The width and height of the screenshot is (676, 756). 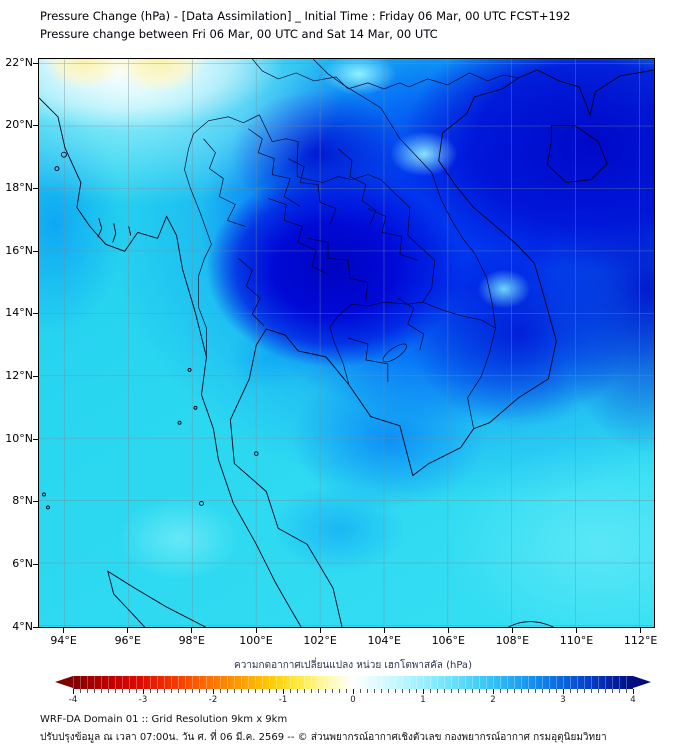 I want to click on lon-tick-label: 98°E, so click(x=192, y=640).